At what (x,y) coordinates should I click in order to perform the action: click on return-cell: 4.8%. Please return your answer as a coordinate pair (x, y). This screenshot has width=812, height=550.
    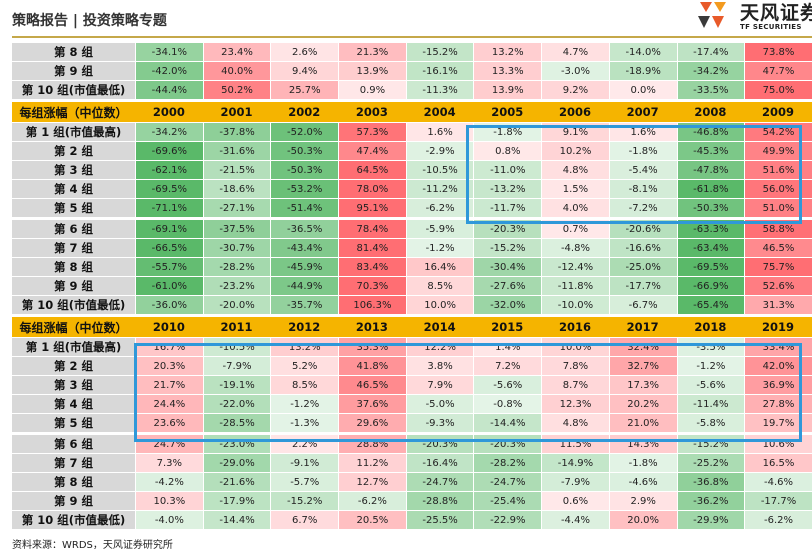
    Looking at the image, I should click on (575, 423).